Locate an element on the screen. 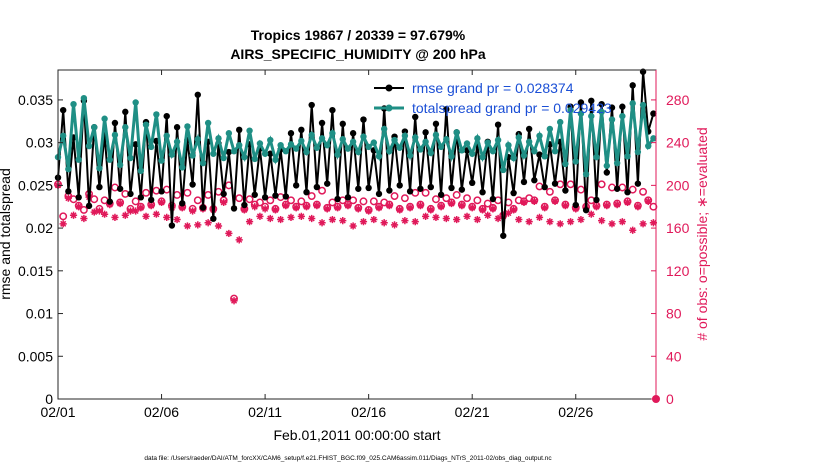 The image size is (830, 475). y-left-tick-label: 0.025 is located at coordinates (35, 185).